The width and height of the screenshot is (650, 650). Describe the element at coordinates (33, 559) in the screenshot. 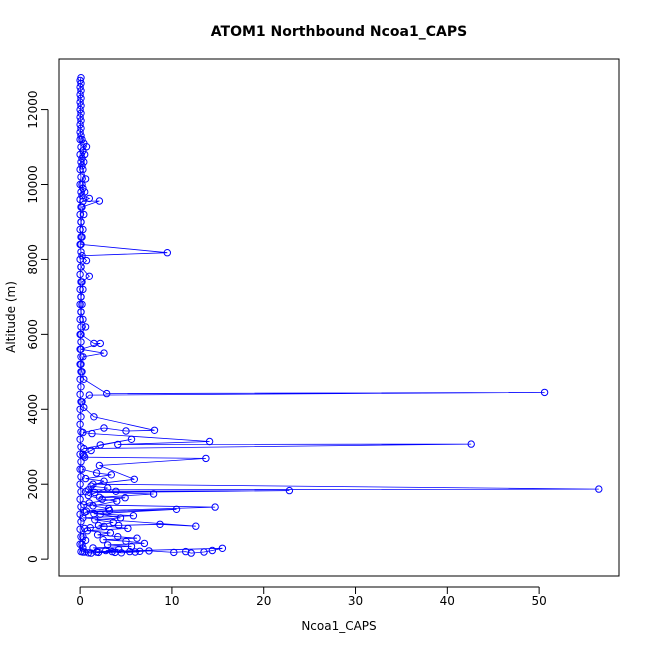

I see `y-tick-label: 0` at that location.